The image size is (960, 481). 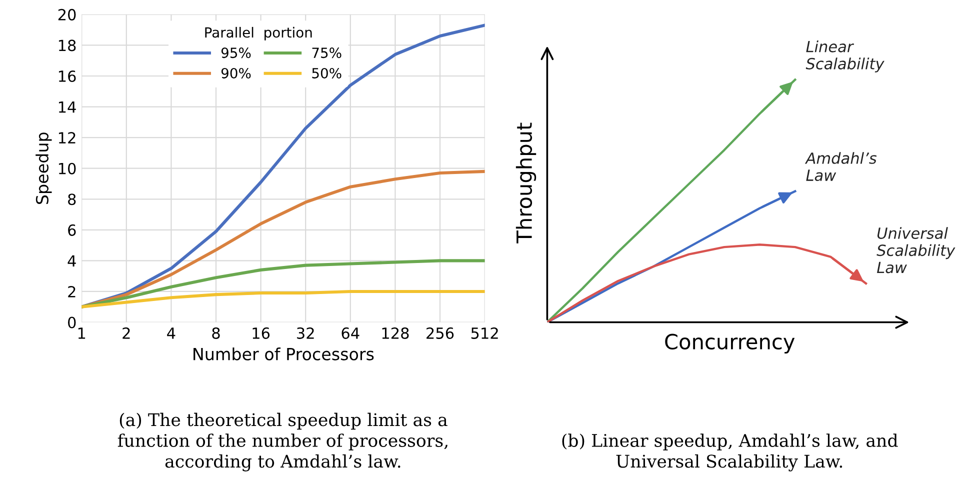 What do you see at coordinates (305, 333) in the screenshot?
I see `x-tick-label: 32` at bounding box center [305, 333].